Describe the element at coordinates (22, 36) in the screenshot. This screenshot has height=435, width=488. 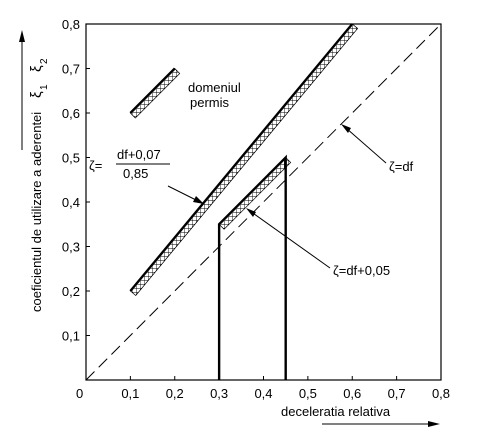
I see `y-axis-arrowhead` at that location.